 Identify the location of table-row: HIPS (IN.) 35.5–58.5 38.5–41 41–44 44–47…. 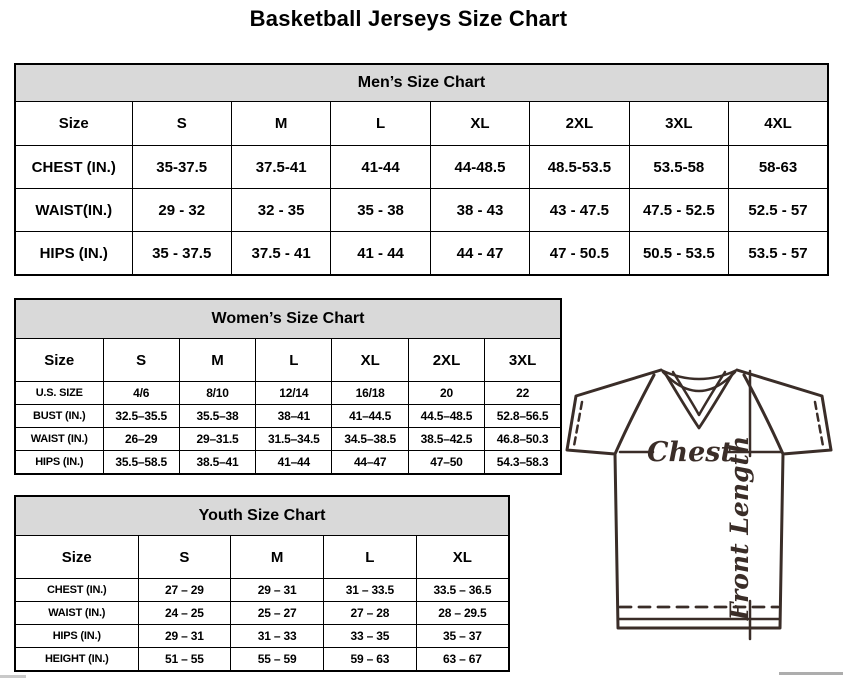
(288, 462).